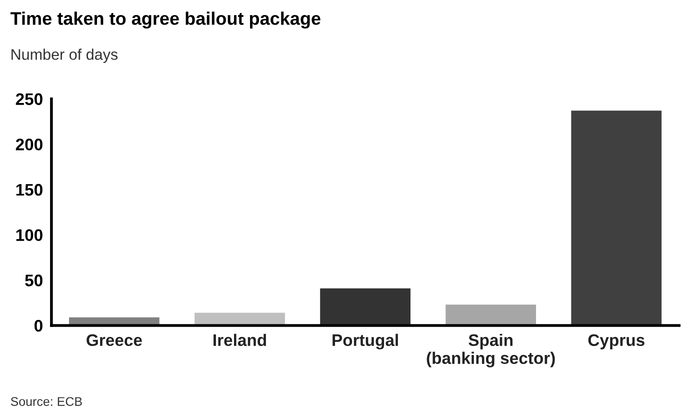 Image resolution: width=686 pixels, height=412 pixels. I want to click on x-tick-label: Cyprus, so click(616, 342).